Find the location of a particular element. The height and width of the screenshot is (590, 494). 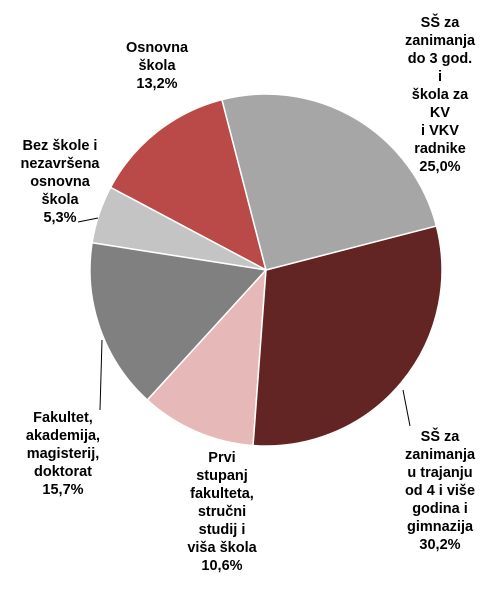

slice-label: Osnovna škola 13,2% is located at coordinates (157, 66).